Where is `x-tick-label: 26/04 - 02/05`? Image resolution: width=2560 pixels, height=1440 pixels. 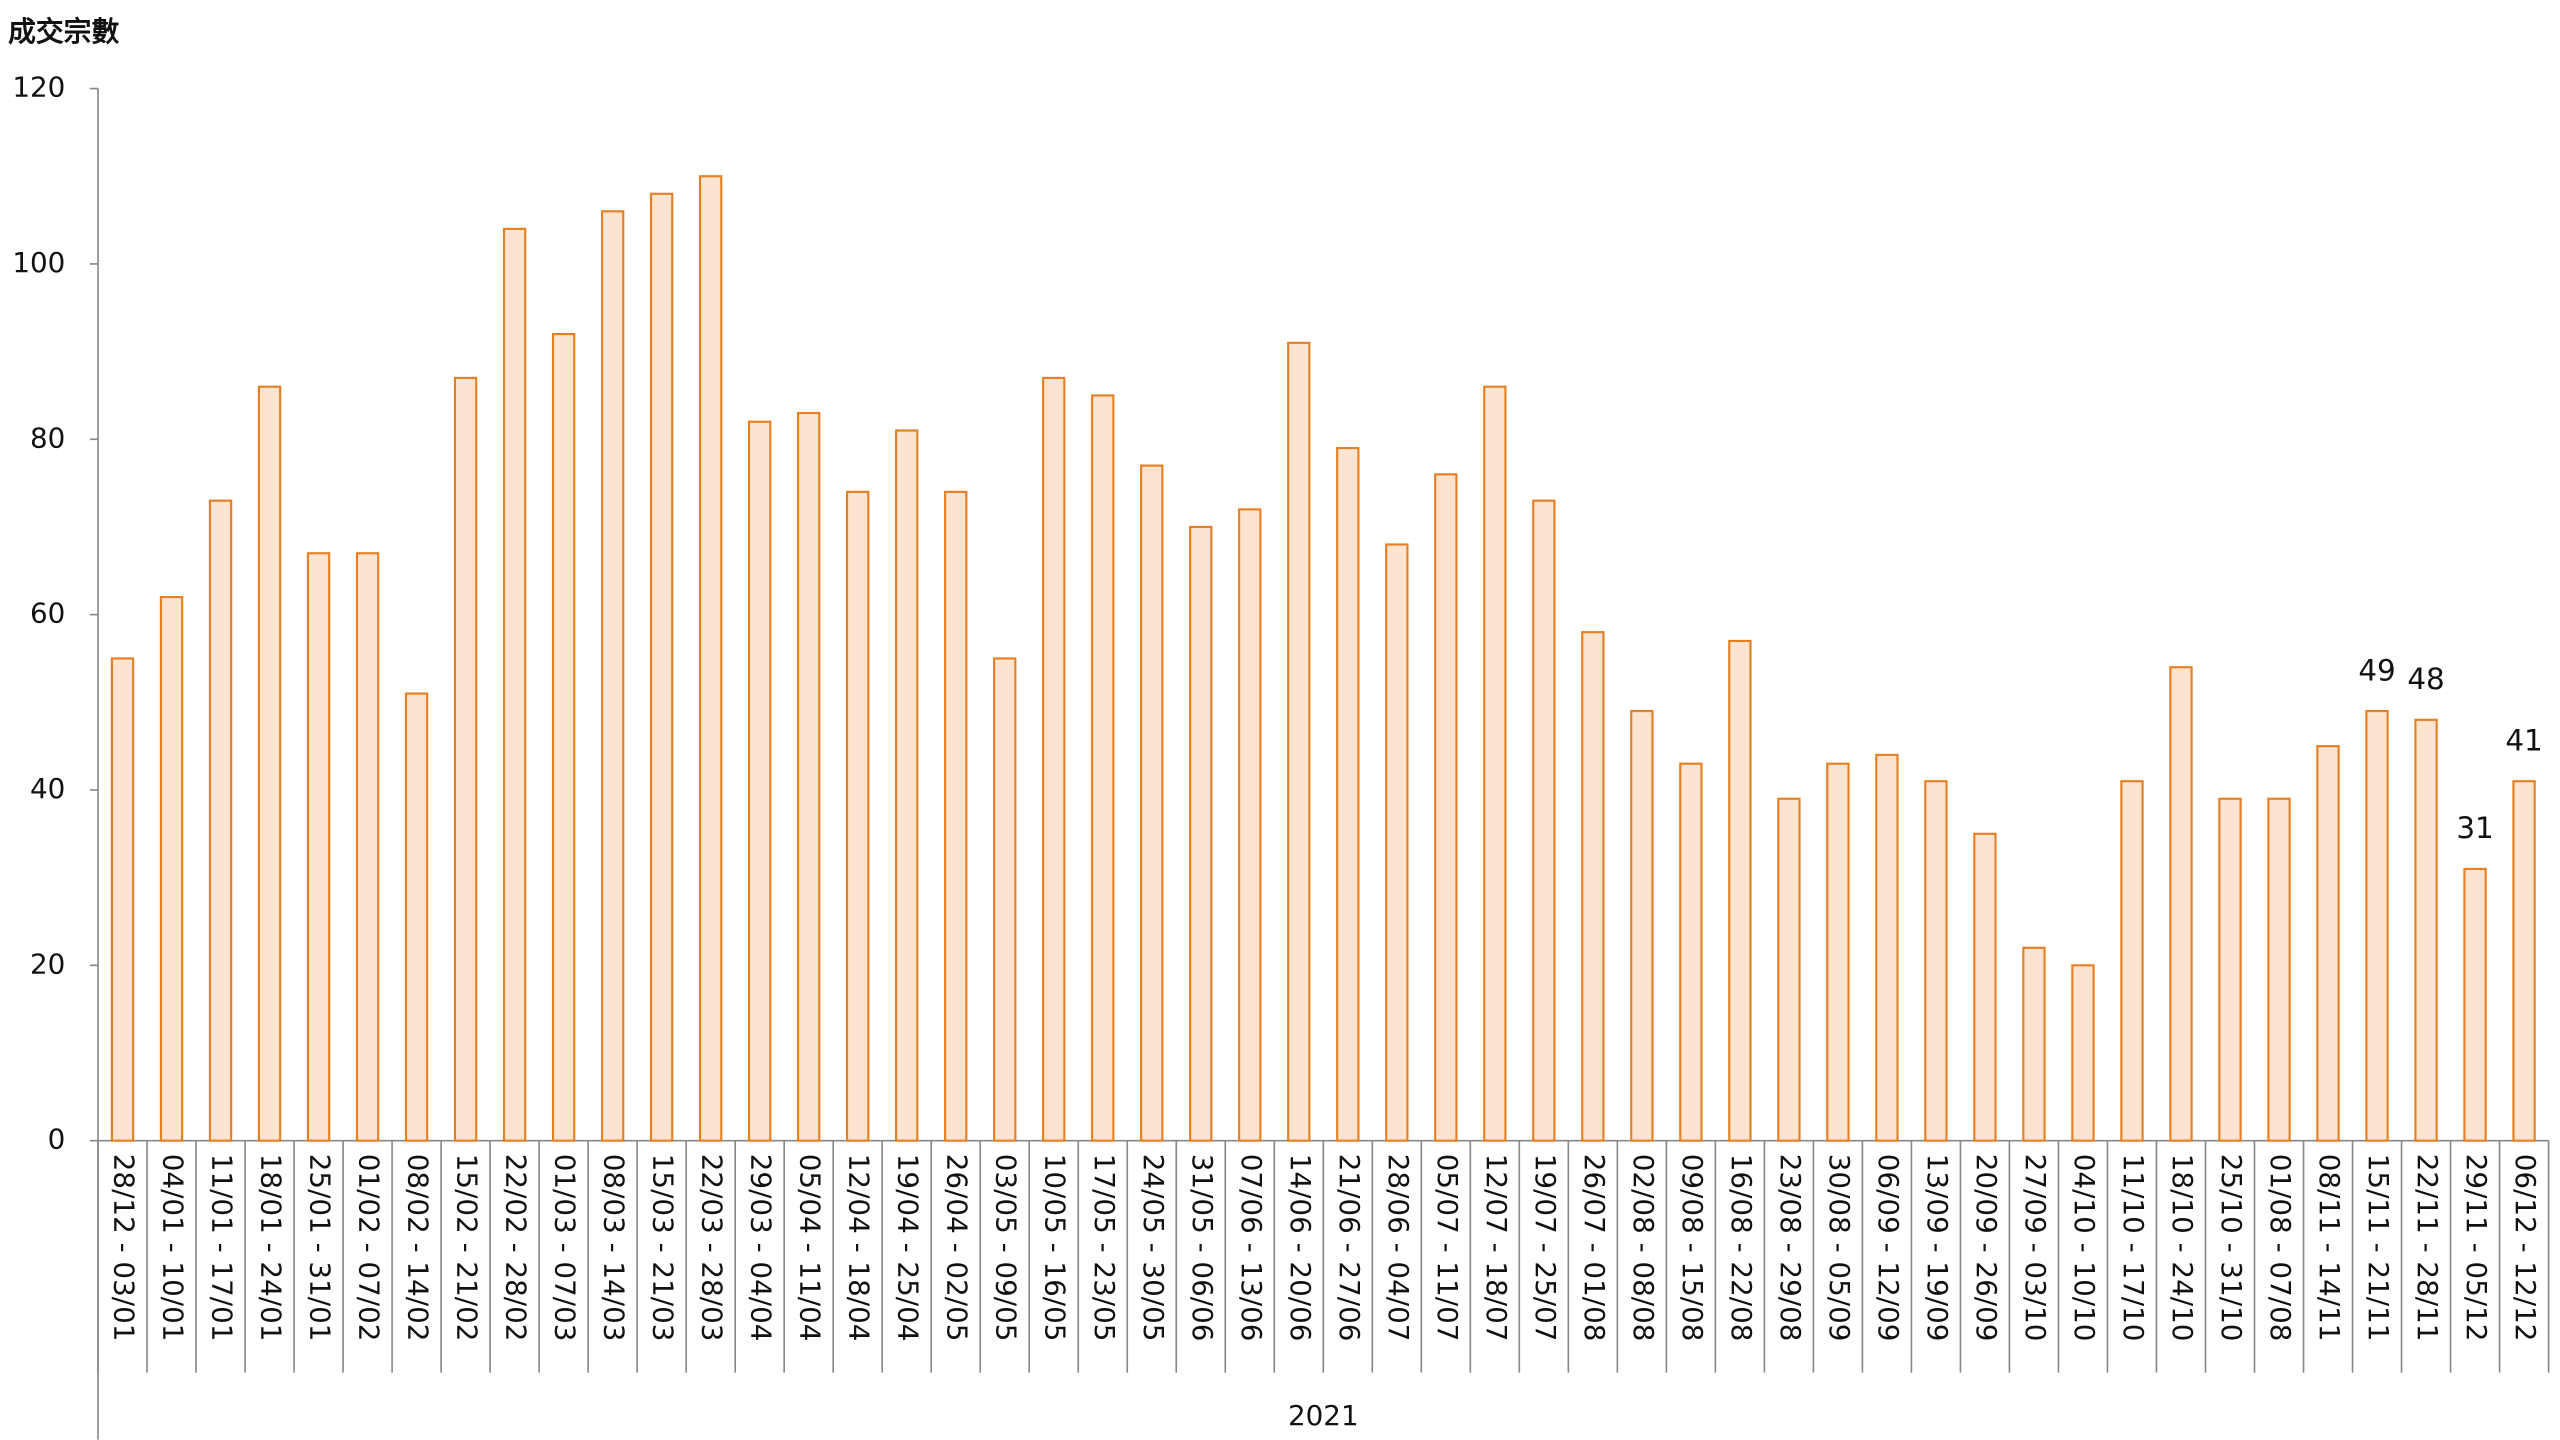 x-tick-label: 26/04 - 02/05 is located at coordinates (957, 1248).